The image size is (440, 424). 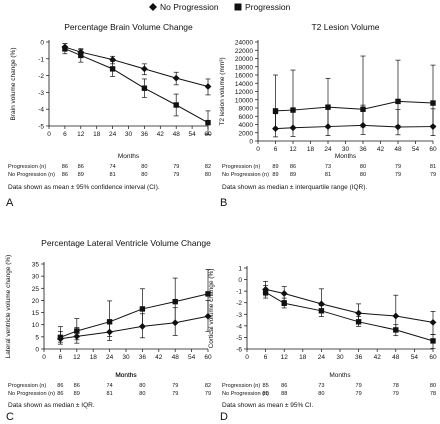 What do you see at coordinates (284, 394) in the screenshot?
I see `counts-cell: 88` at bounding box center [284, 394].